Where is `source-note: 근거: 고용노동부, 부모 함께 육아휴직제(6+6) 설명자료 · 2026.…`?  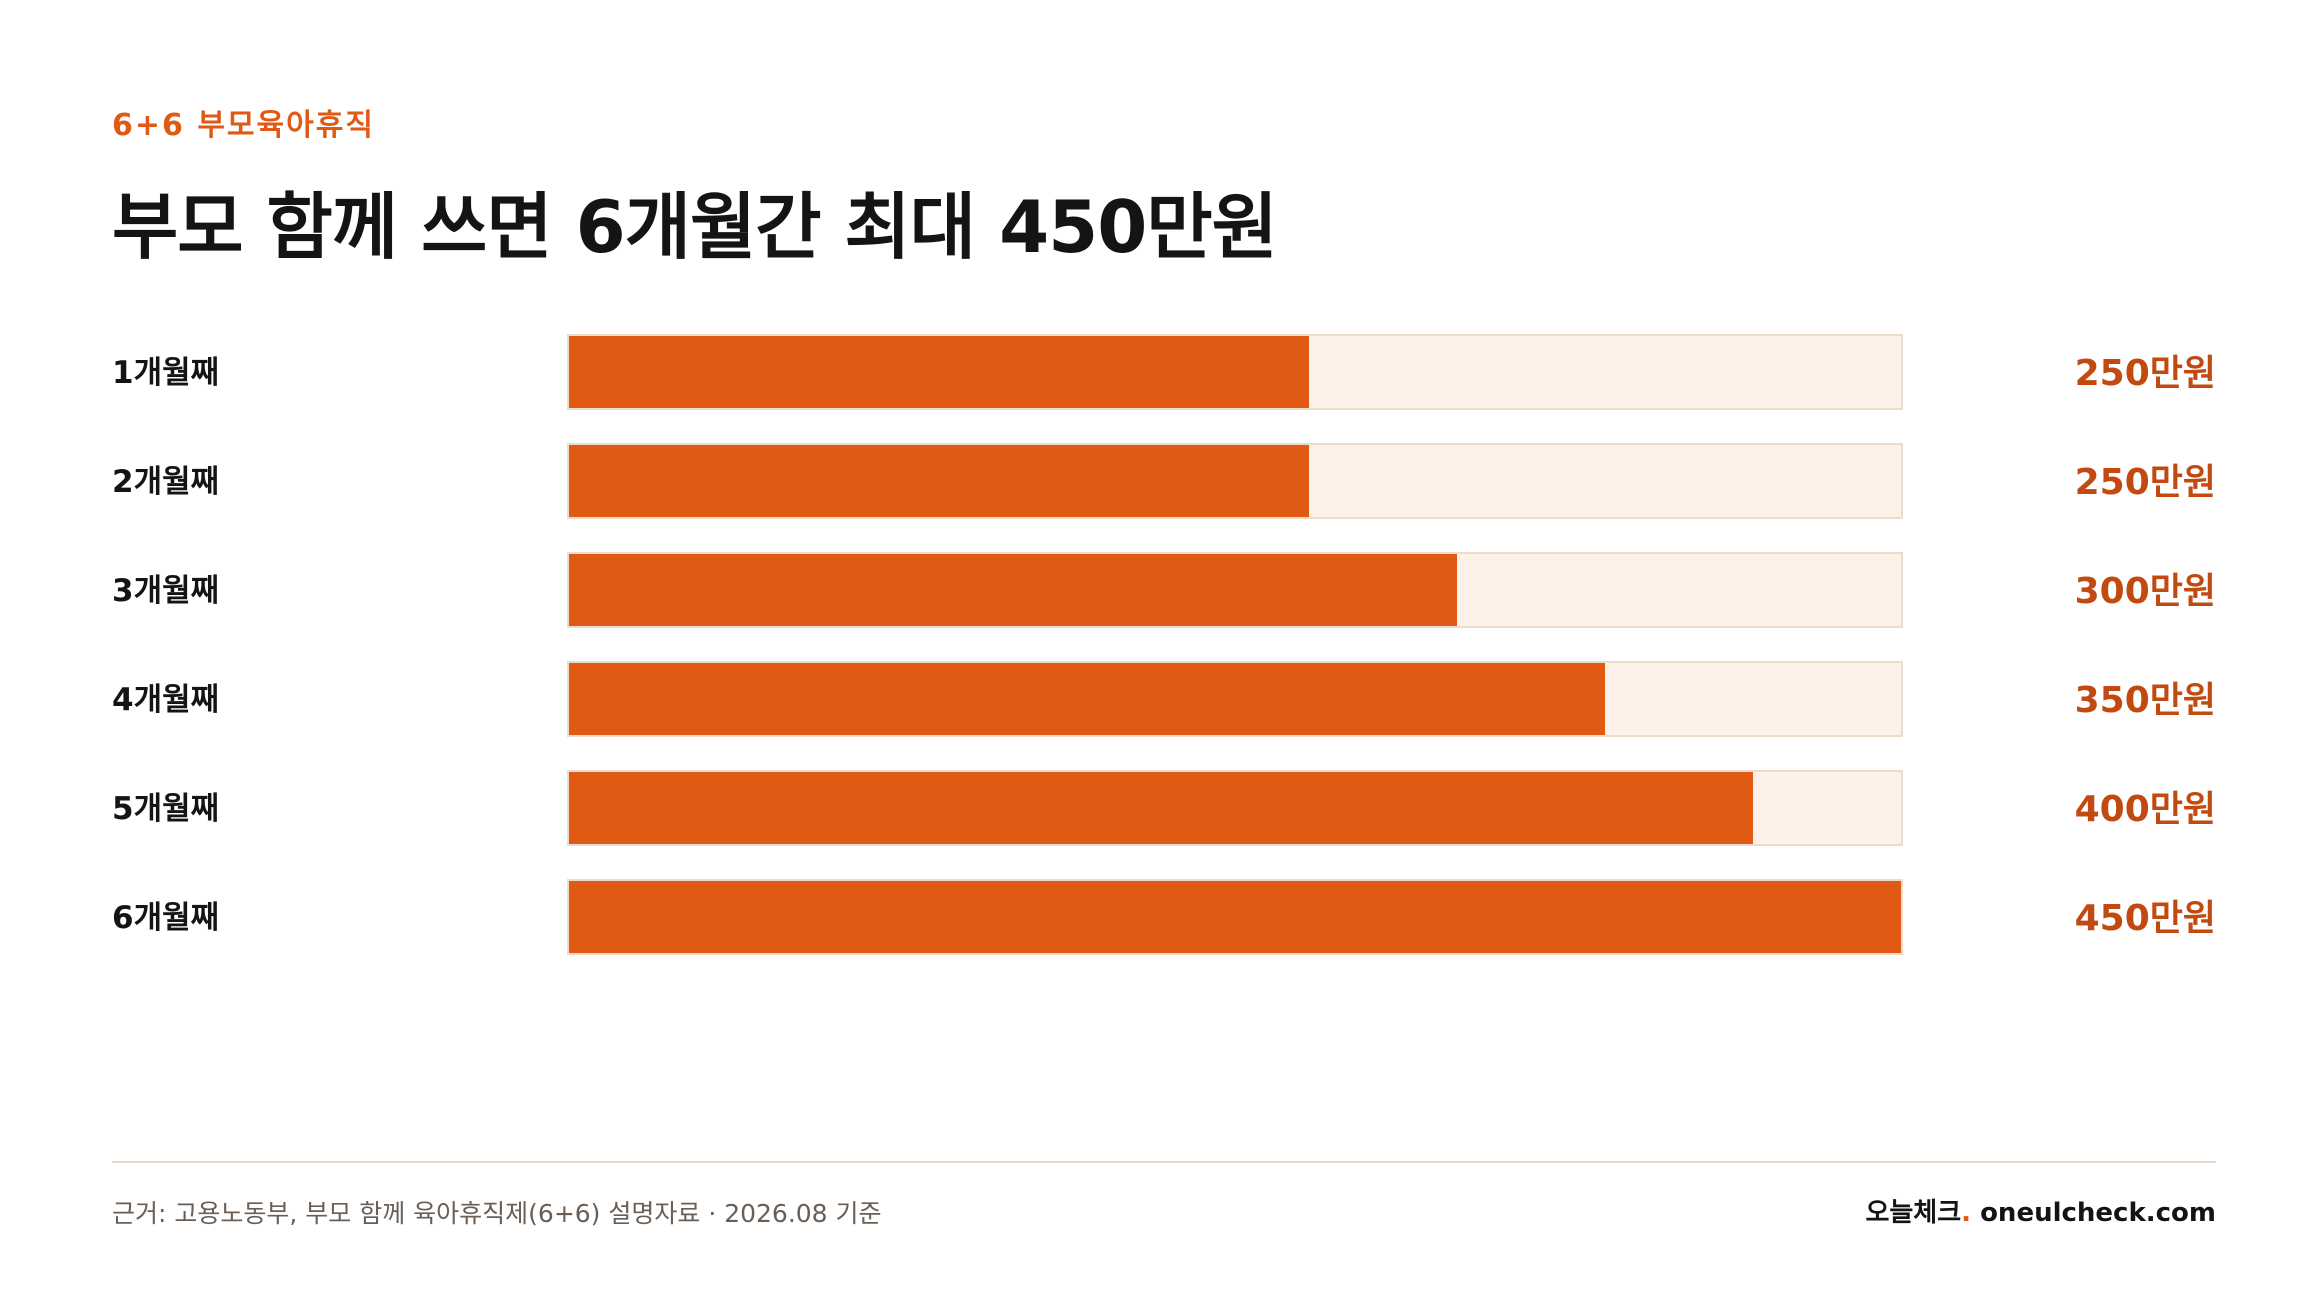 source-note: 근거: 고용노동부, 부모 함께 육아휴직제(6+6) 설명자료 · 2026.… is located at coordinates (497, 1213).